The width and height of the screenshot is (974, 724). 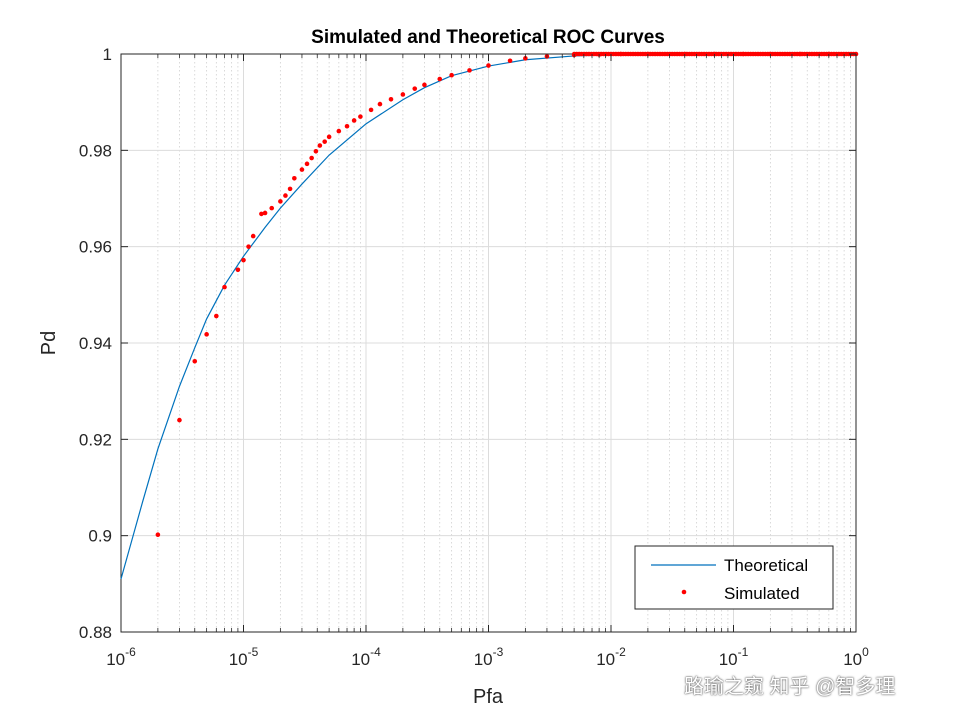 I want to click on x-tick-label: 10⁻⁵, so click(x=244, y=657).